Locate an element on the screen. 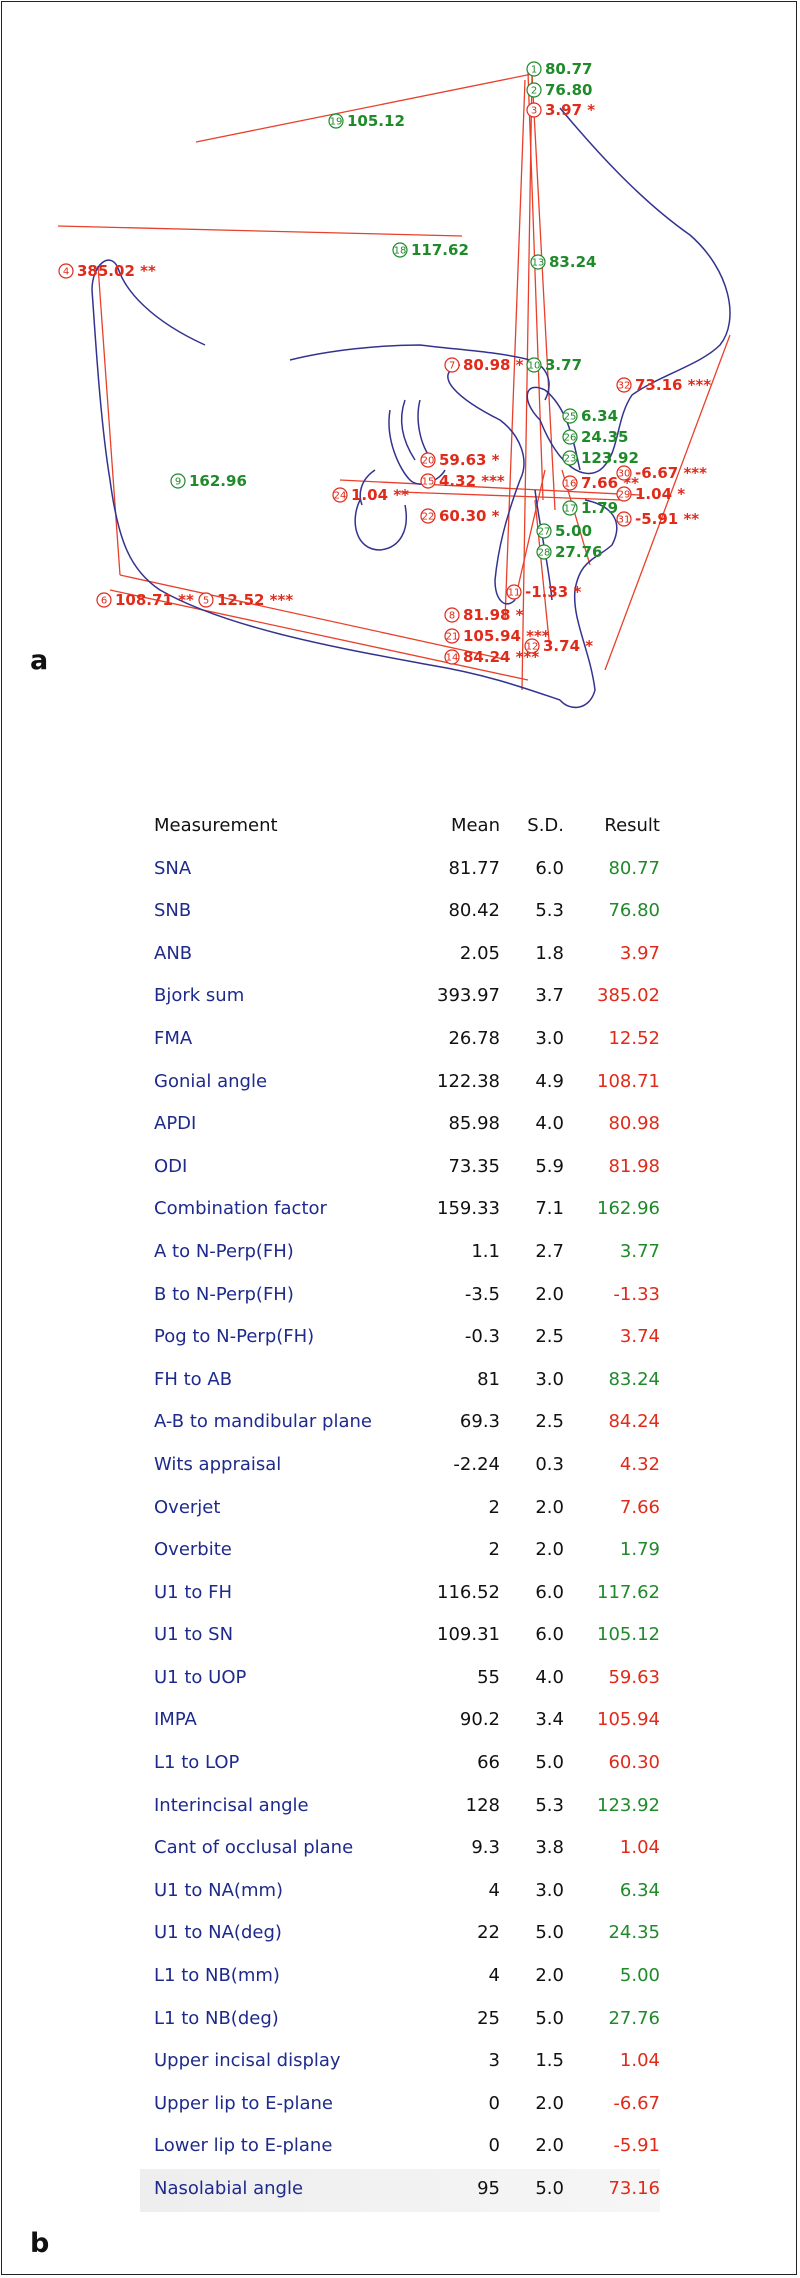 Image resolution: width=800 pixels, height=2278 pixels. annotation-number: 19 is located at coordinates (336, 122).